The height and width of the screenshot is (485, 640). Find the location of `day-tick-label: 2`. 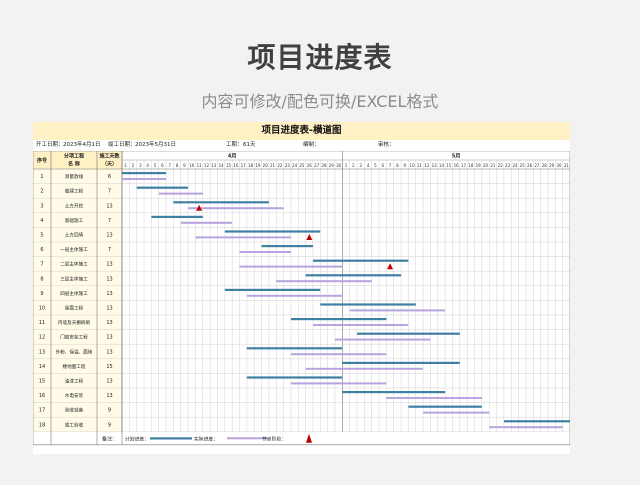

day-tick-label: 2 is located at coordinates (133, 165).